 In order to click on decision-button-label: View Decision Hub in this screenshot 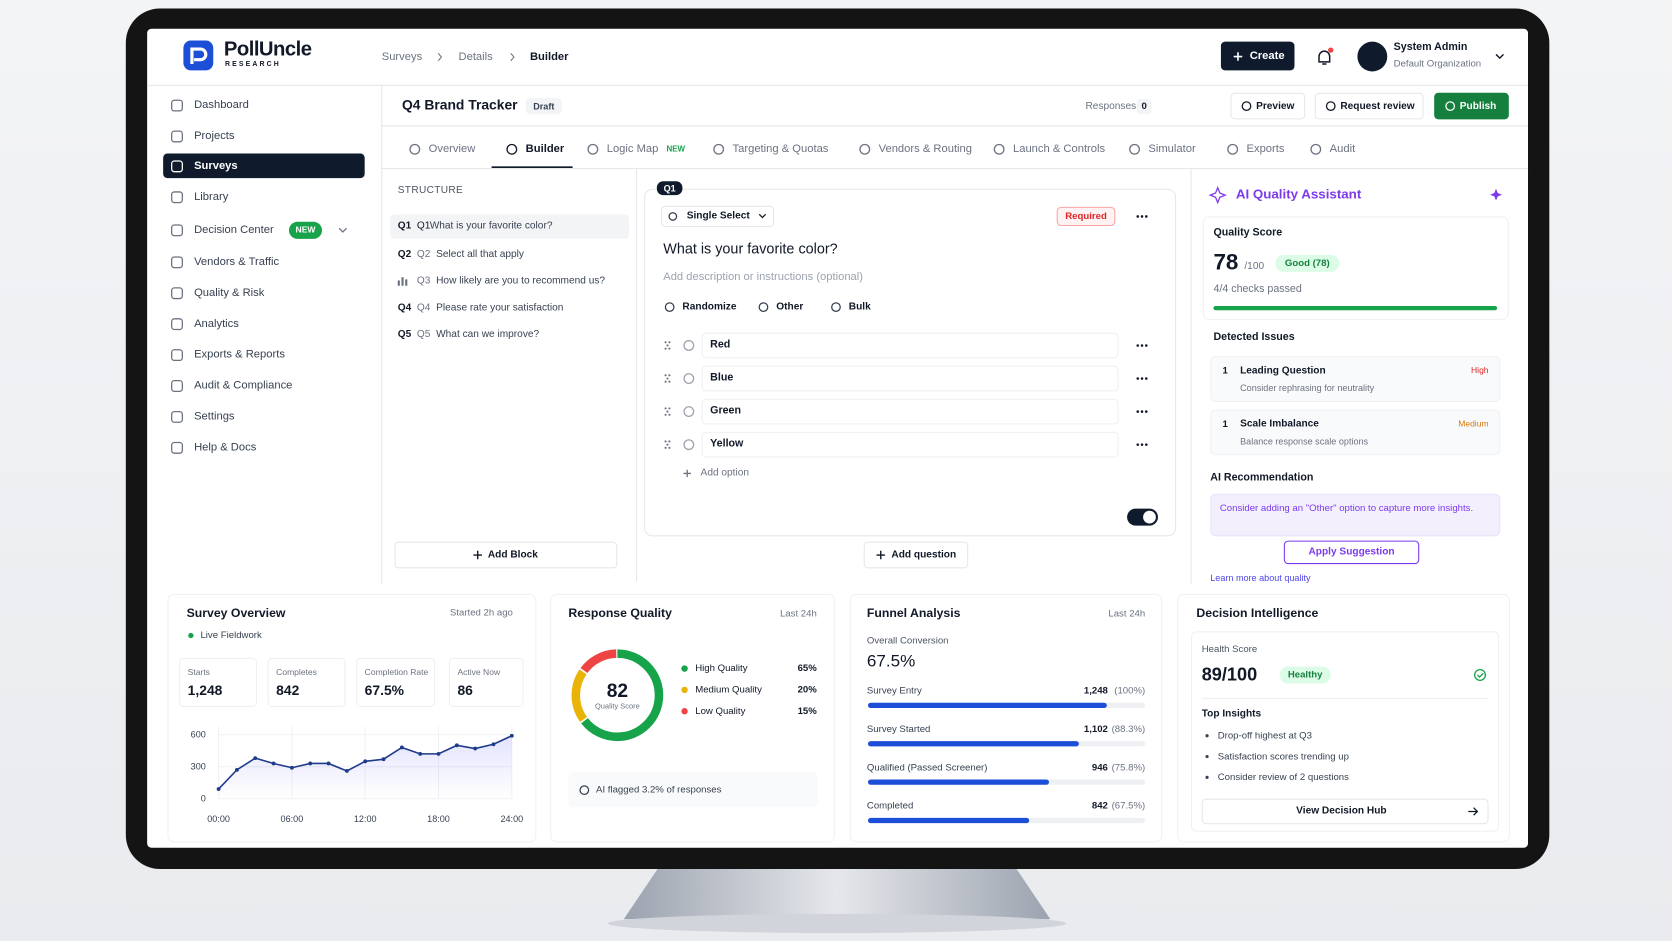, I will do `click(1341, 811)`.